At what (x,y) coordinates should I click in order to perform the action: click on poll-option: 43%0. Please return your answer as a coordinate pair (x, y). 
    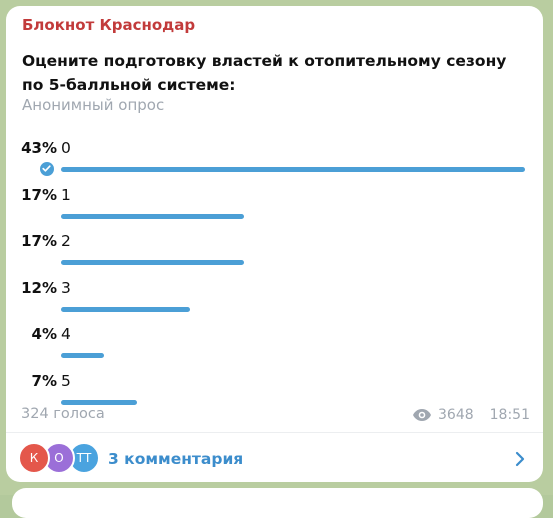
    Looking at the image, I should click on (274, 159).